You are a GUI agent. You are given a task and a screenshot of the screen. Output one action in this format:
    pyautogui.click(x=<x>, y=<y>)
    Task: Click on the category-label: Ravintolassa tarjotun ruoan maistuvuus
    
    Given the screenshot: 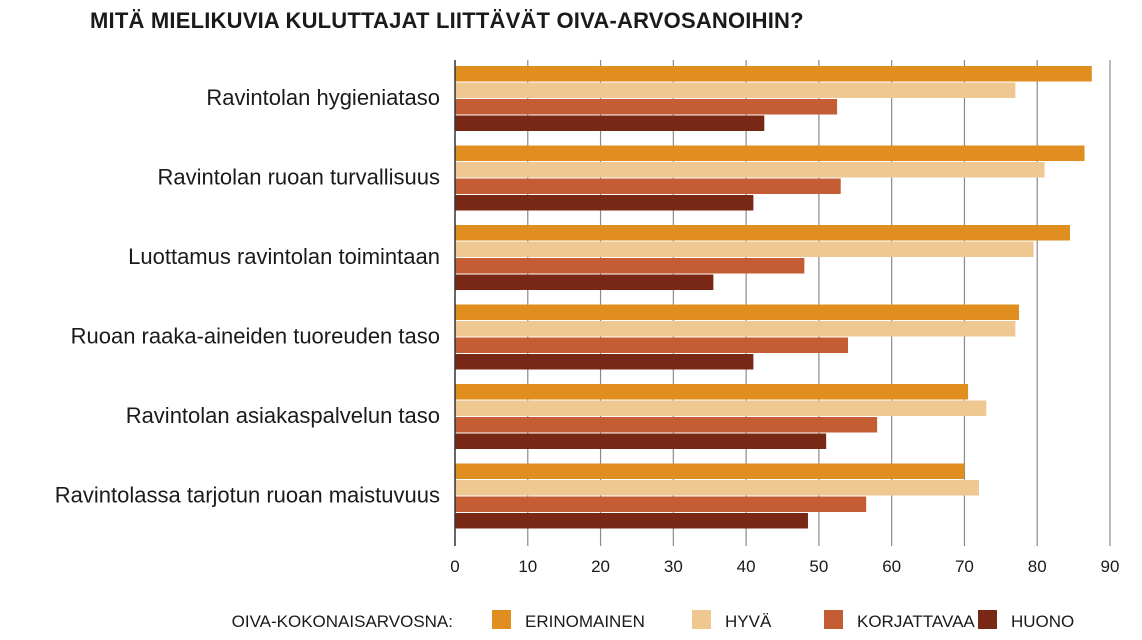 What is the action you would take?
    pyautogui.click(x=247, y=495)
    